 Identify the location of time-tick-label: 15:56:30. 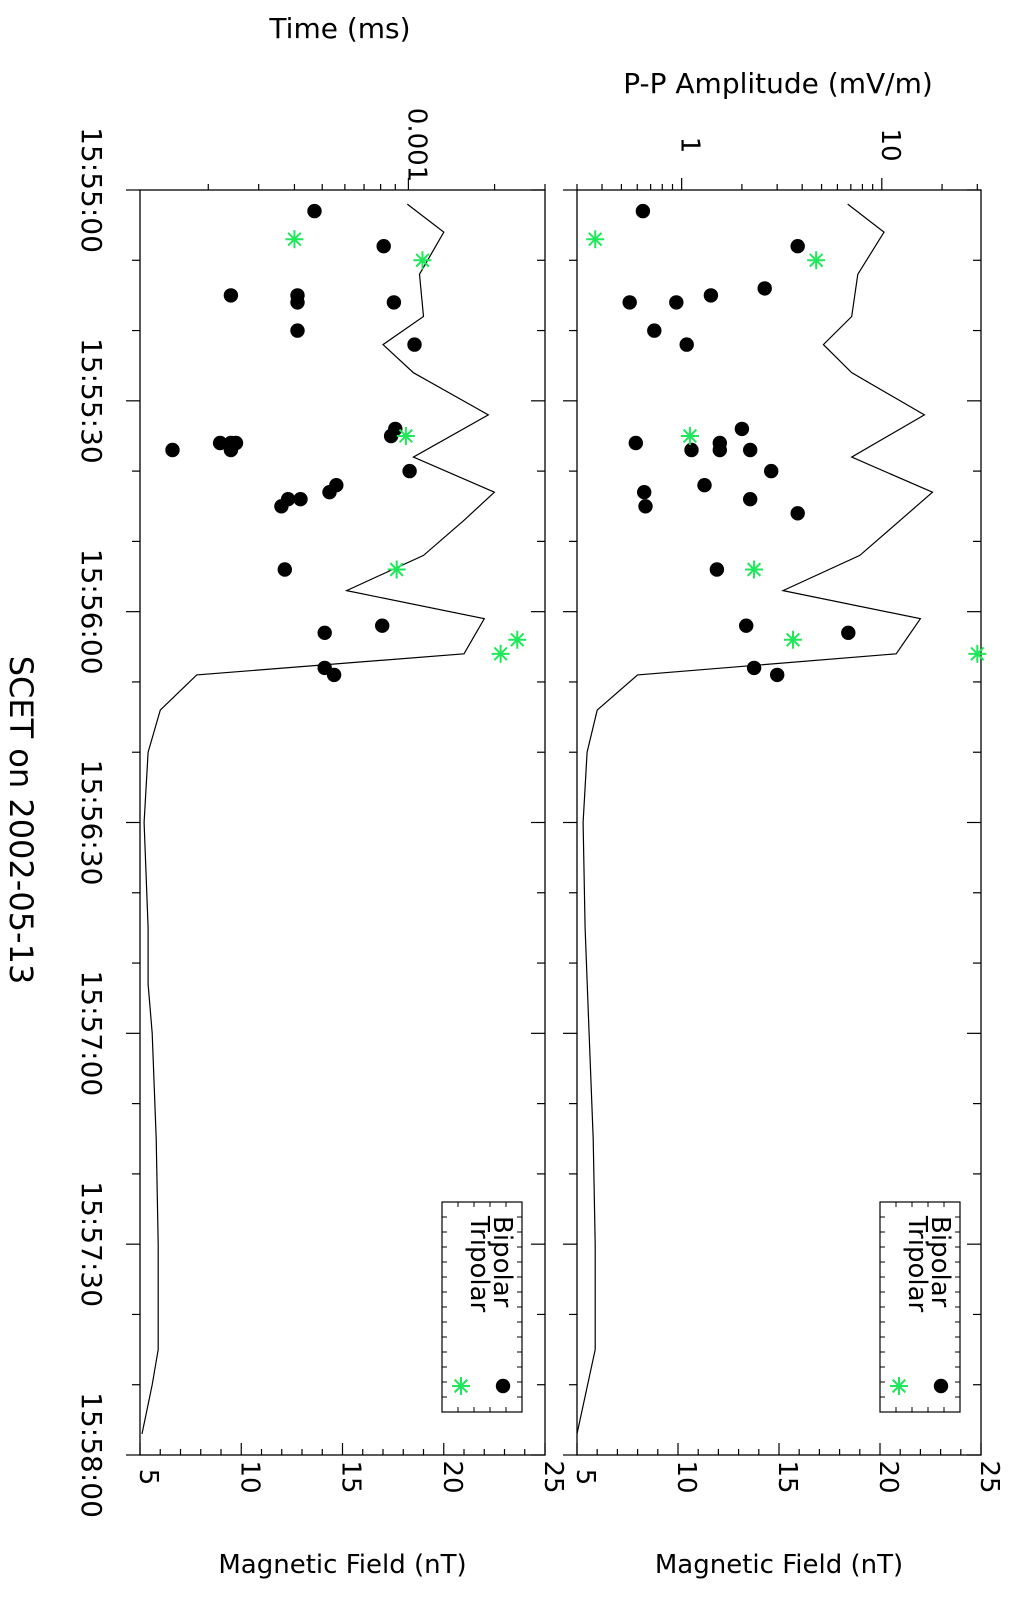
(91, 823).